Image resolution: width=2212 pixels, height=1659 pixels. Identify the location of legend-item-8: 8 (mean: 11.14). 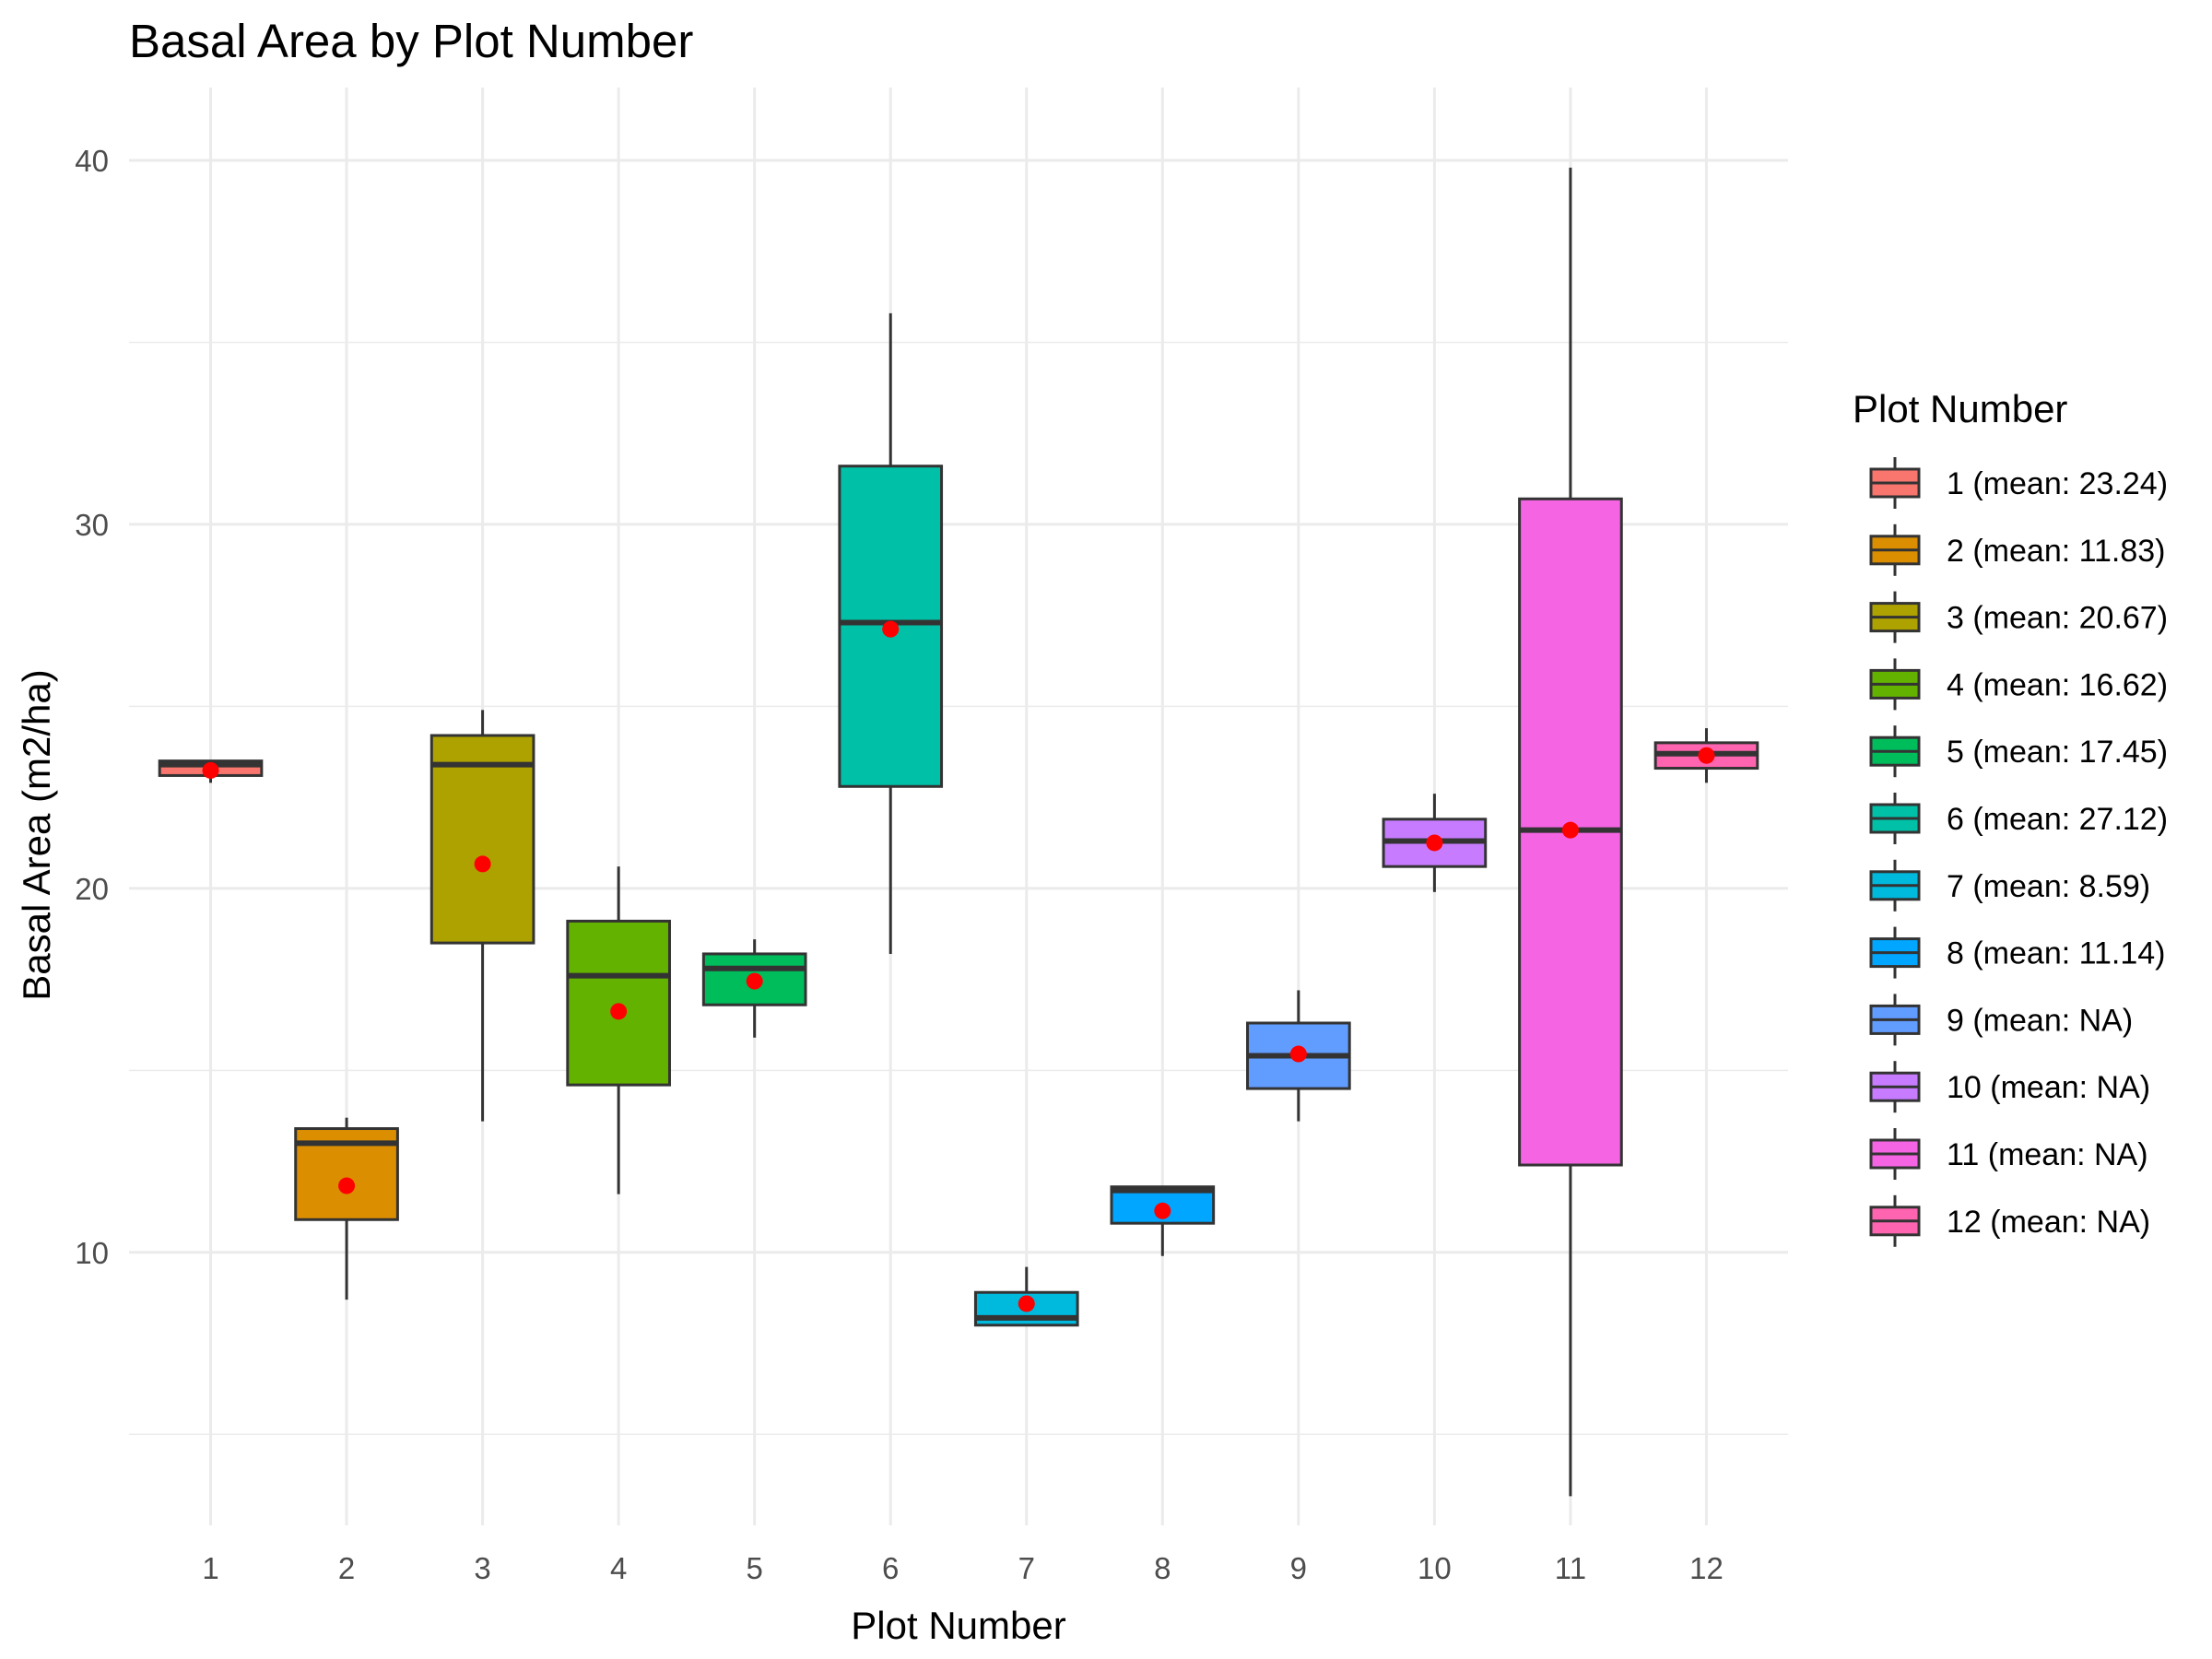
(2017, 952).